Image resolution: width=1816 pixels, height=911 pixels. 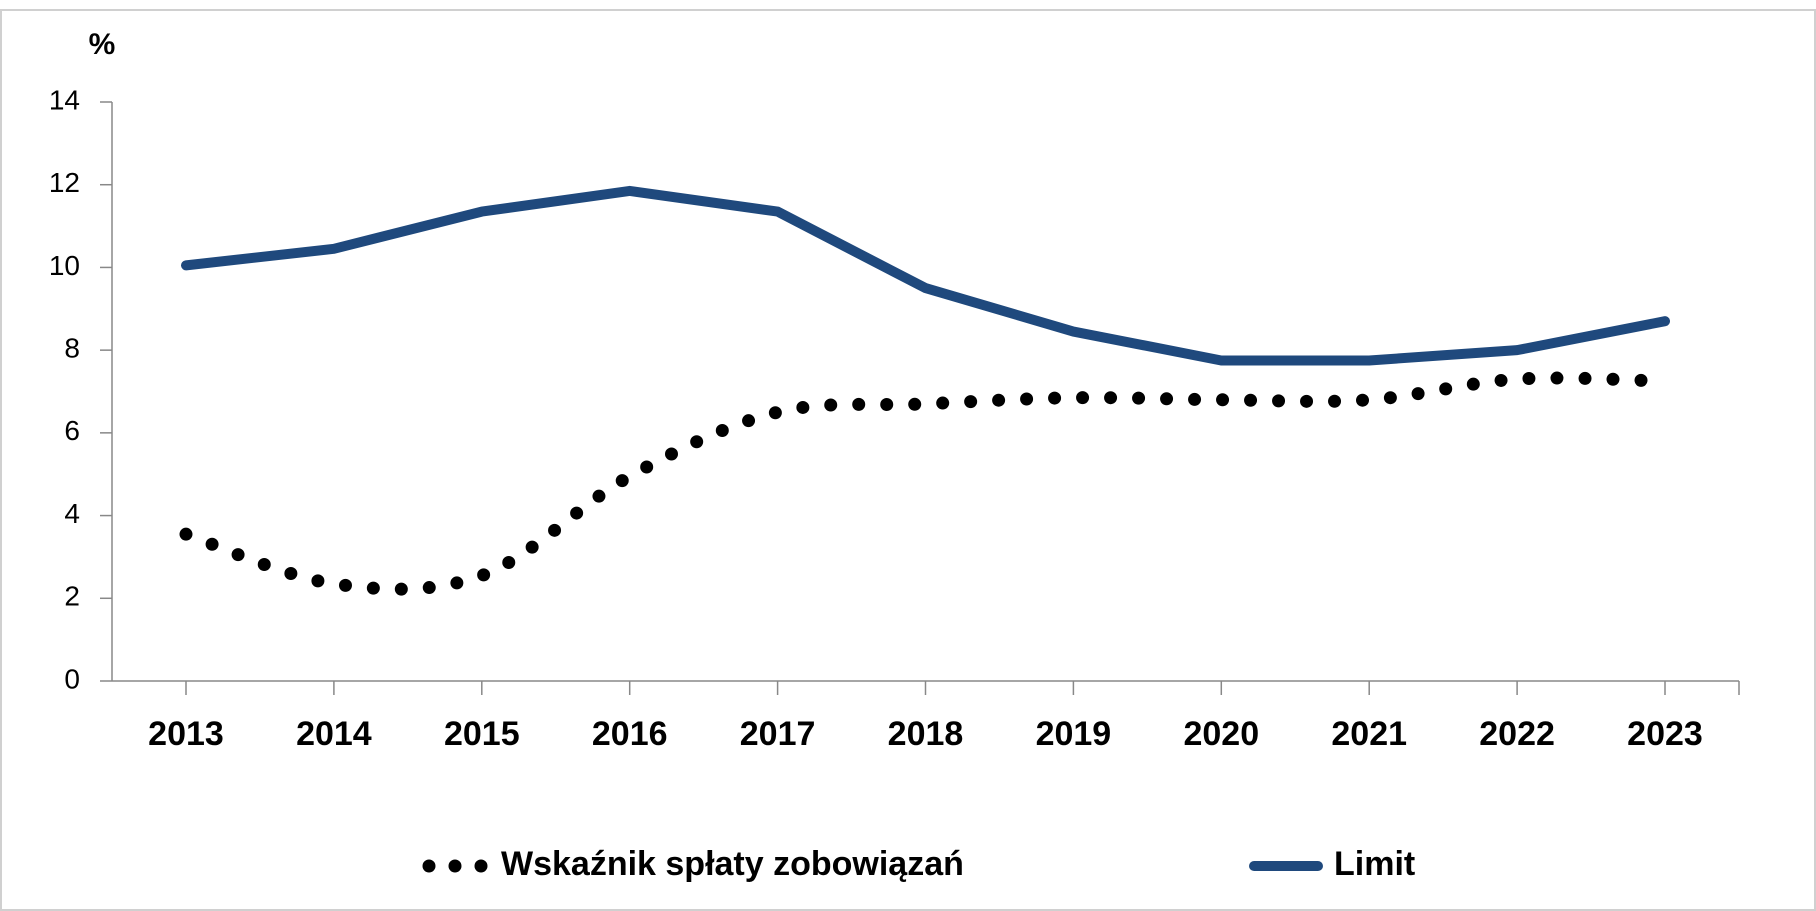 I want to click on y-tick-label: 6, so click(x=72, y=430).